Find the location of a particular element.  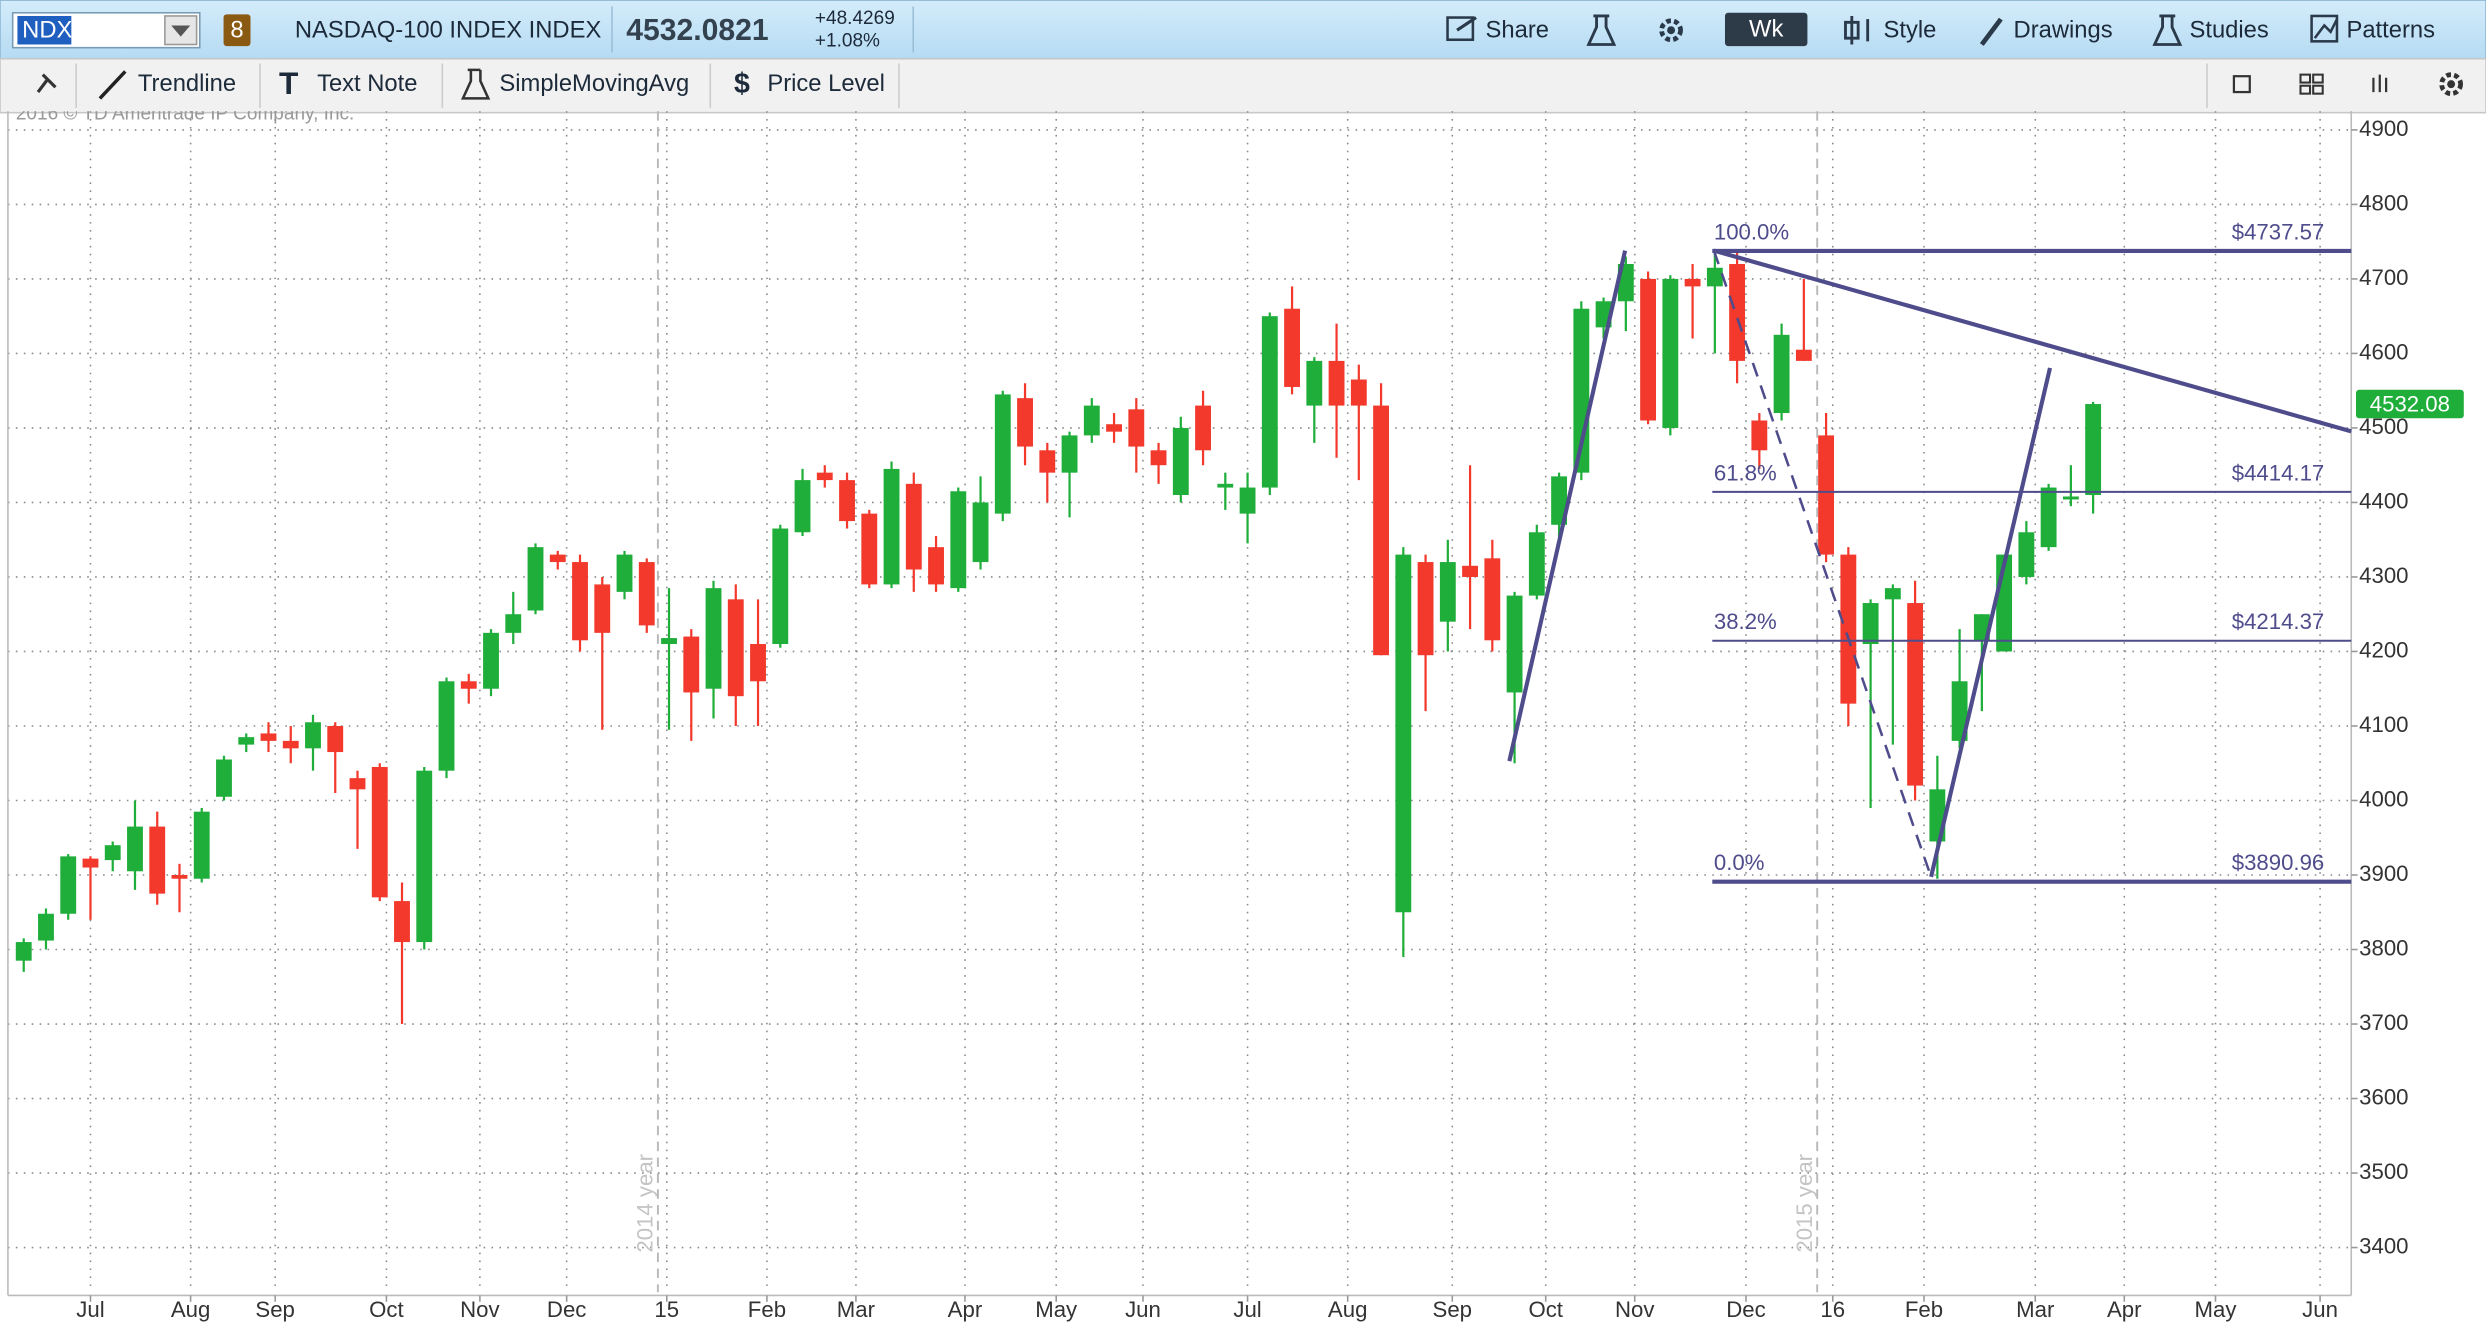

drawings-button: Drawings is located at coordinates (2046, 31).